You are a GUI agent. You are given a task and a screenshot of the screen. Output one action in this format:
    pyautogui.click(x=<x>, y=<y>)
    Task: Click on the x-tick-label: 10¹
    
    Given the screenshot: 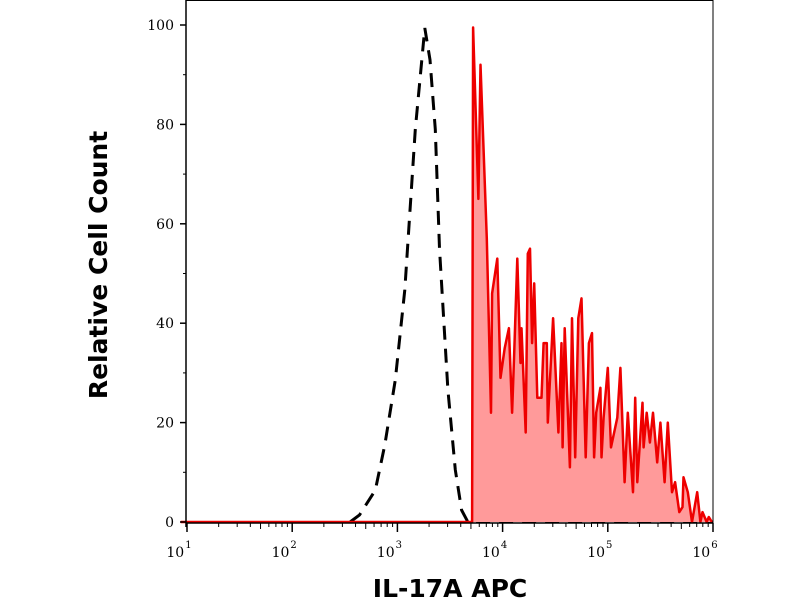 What is the action you would take?
    pyautogui.click(x=178, y=550)
    